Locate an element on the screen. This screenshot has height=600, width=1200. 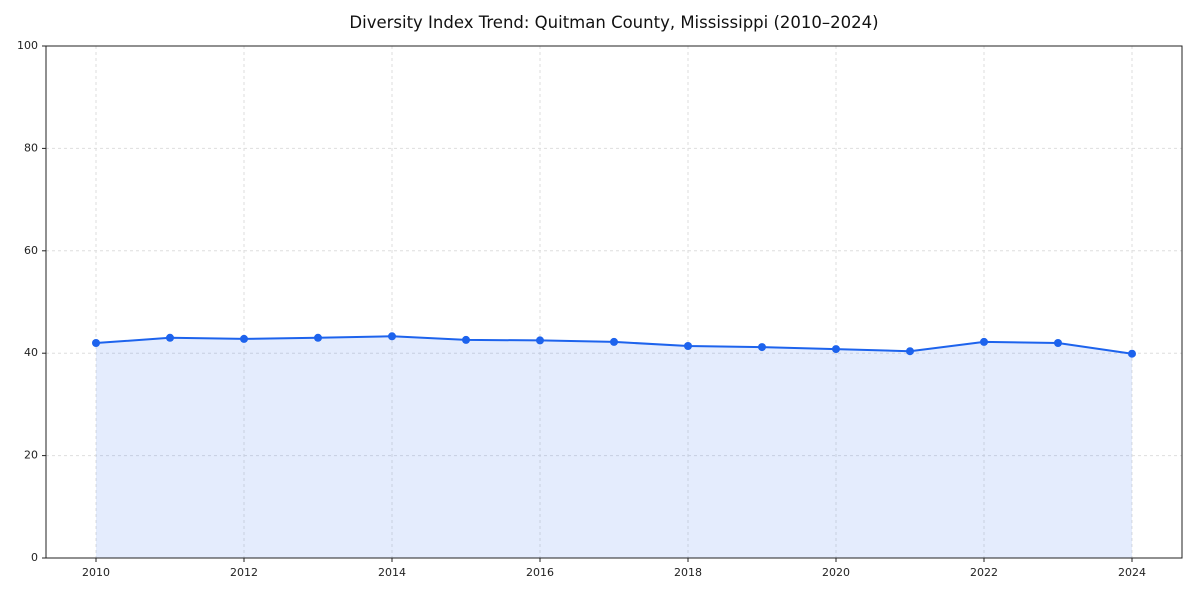
svg-text: 2018 is located at coordinates (688, 572).